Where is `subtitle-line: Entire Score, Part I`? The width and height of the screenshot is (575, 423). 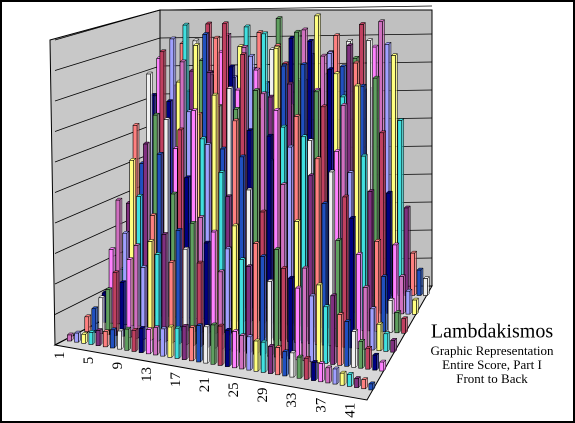
subtitle-line: Entire Score, Part I is located at coordinates (492, 364).